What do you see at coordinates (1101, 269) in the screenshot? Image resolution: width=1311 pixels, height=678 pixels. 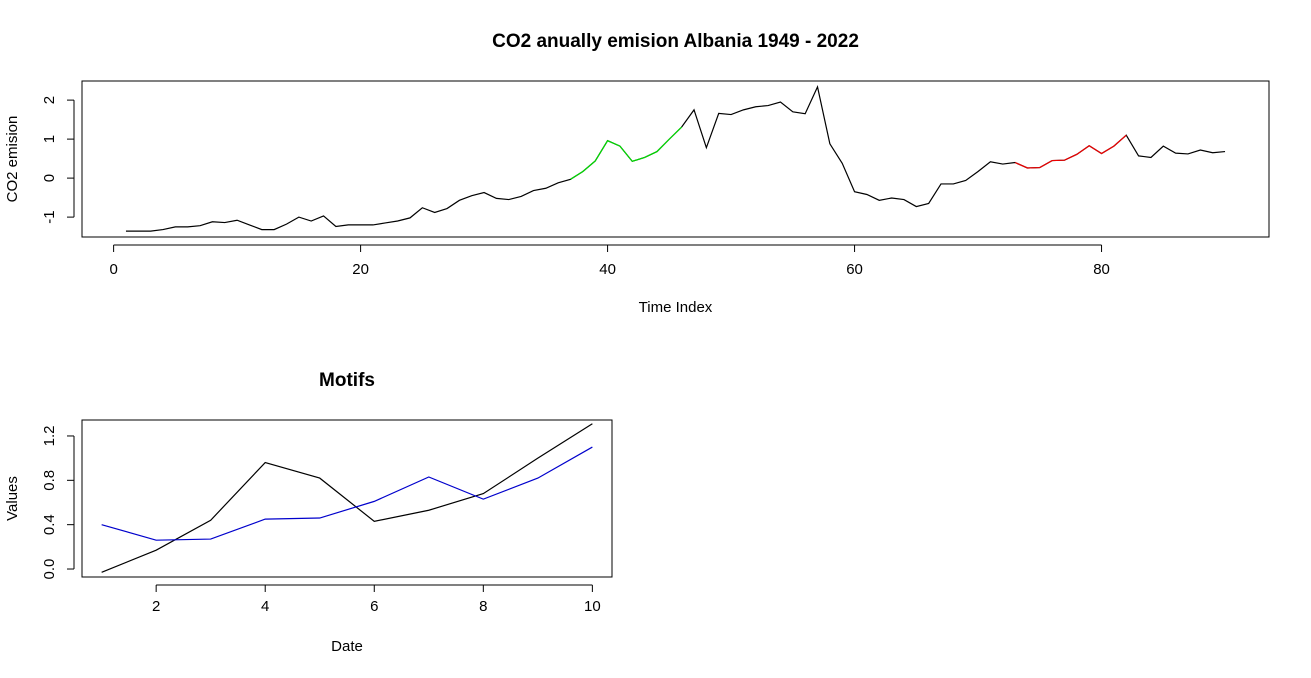 I see `x-tick-label: 80` at bounding box center [1101, 269].